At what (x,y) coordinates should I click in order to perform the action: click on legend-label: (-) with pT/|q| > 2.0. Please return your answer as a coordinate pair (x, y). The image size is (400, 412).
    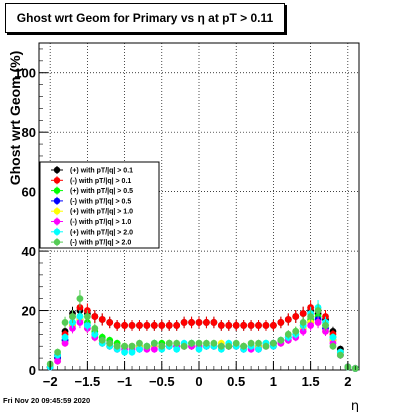
    Looking at the image, I should click on (100, 243).